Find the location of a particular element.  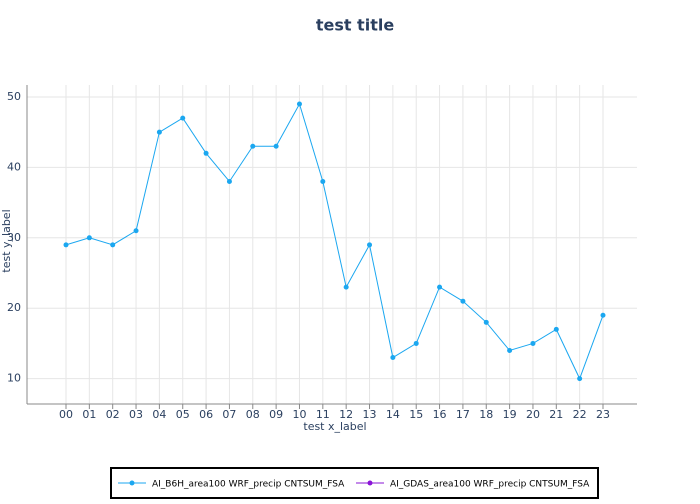

x-tick-label: 02 is located at coordinates (113, 414).